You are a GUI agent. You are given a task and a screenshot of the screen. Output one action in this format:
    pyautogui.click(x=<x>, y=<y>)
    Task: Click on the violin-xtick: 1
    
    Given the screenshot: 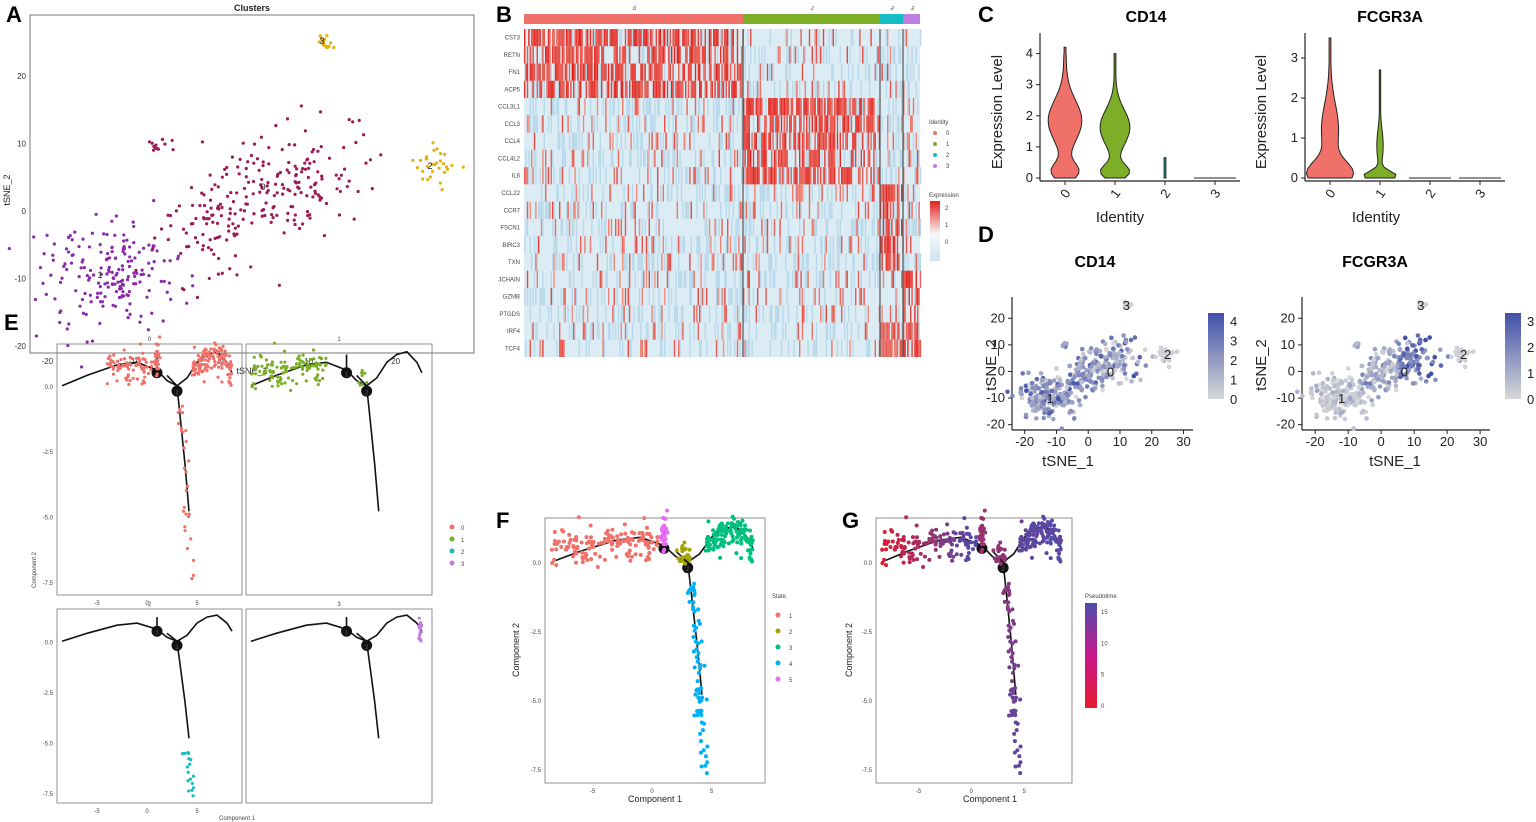 What is the action you would take?
    pyautogui.click(x=1380, y=193)
    